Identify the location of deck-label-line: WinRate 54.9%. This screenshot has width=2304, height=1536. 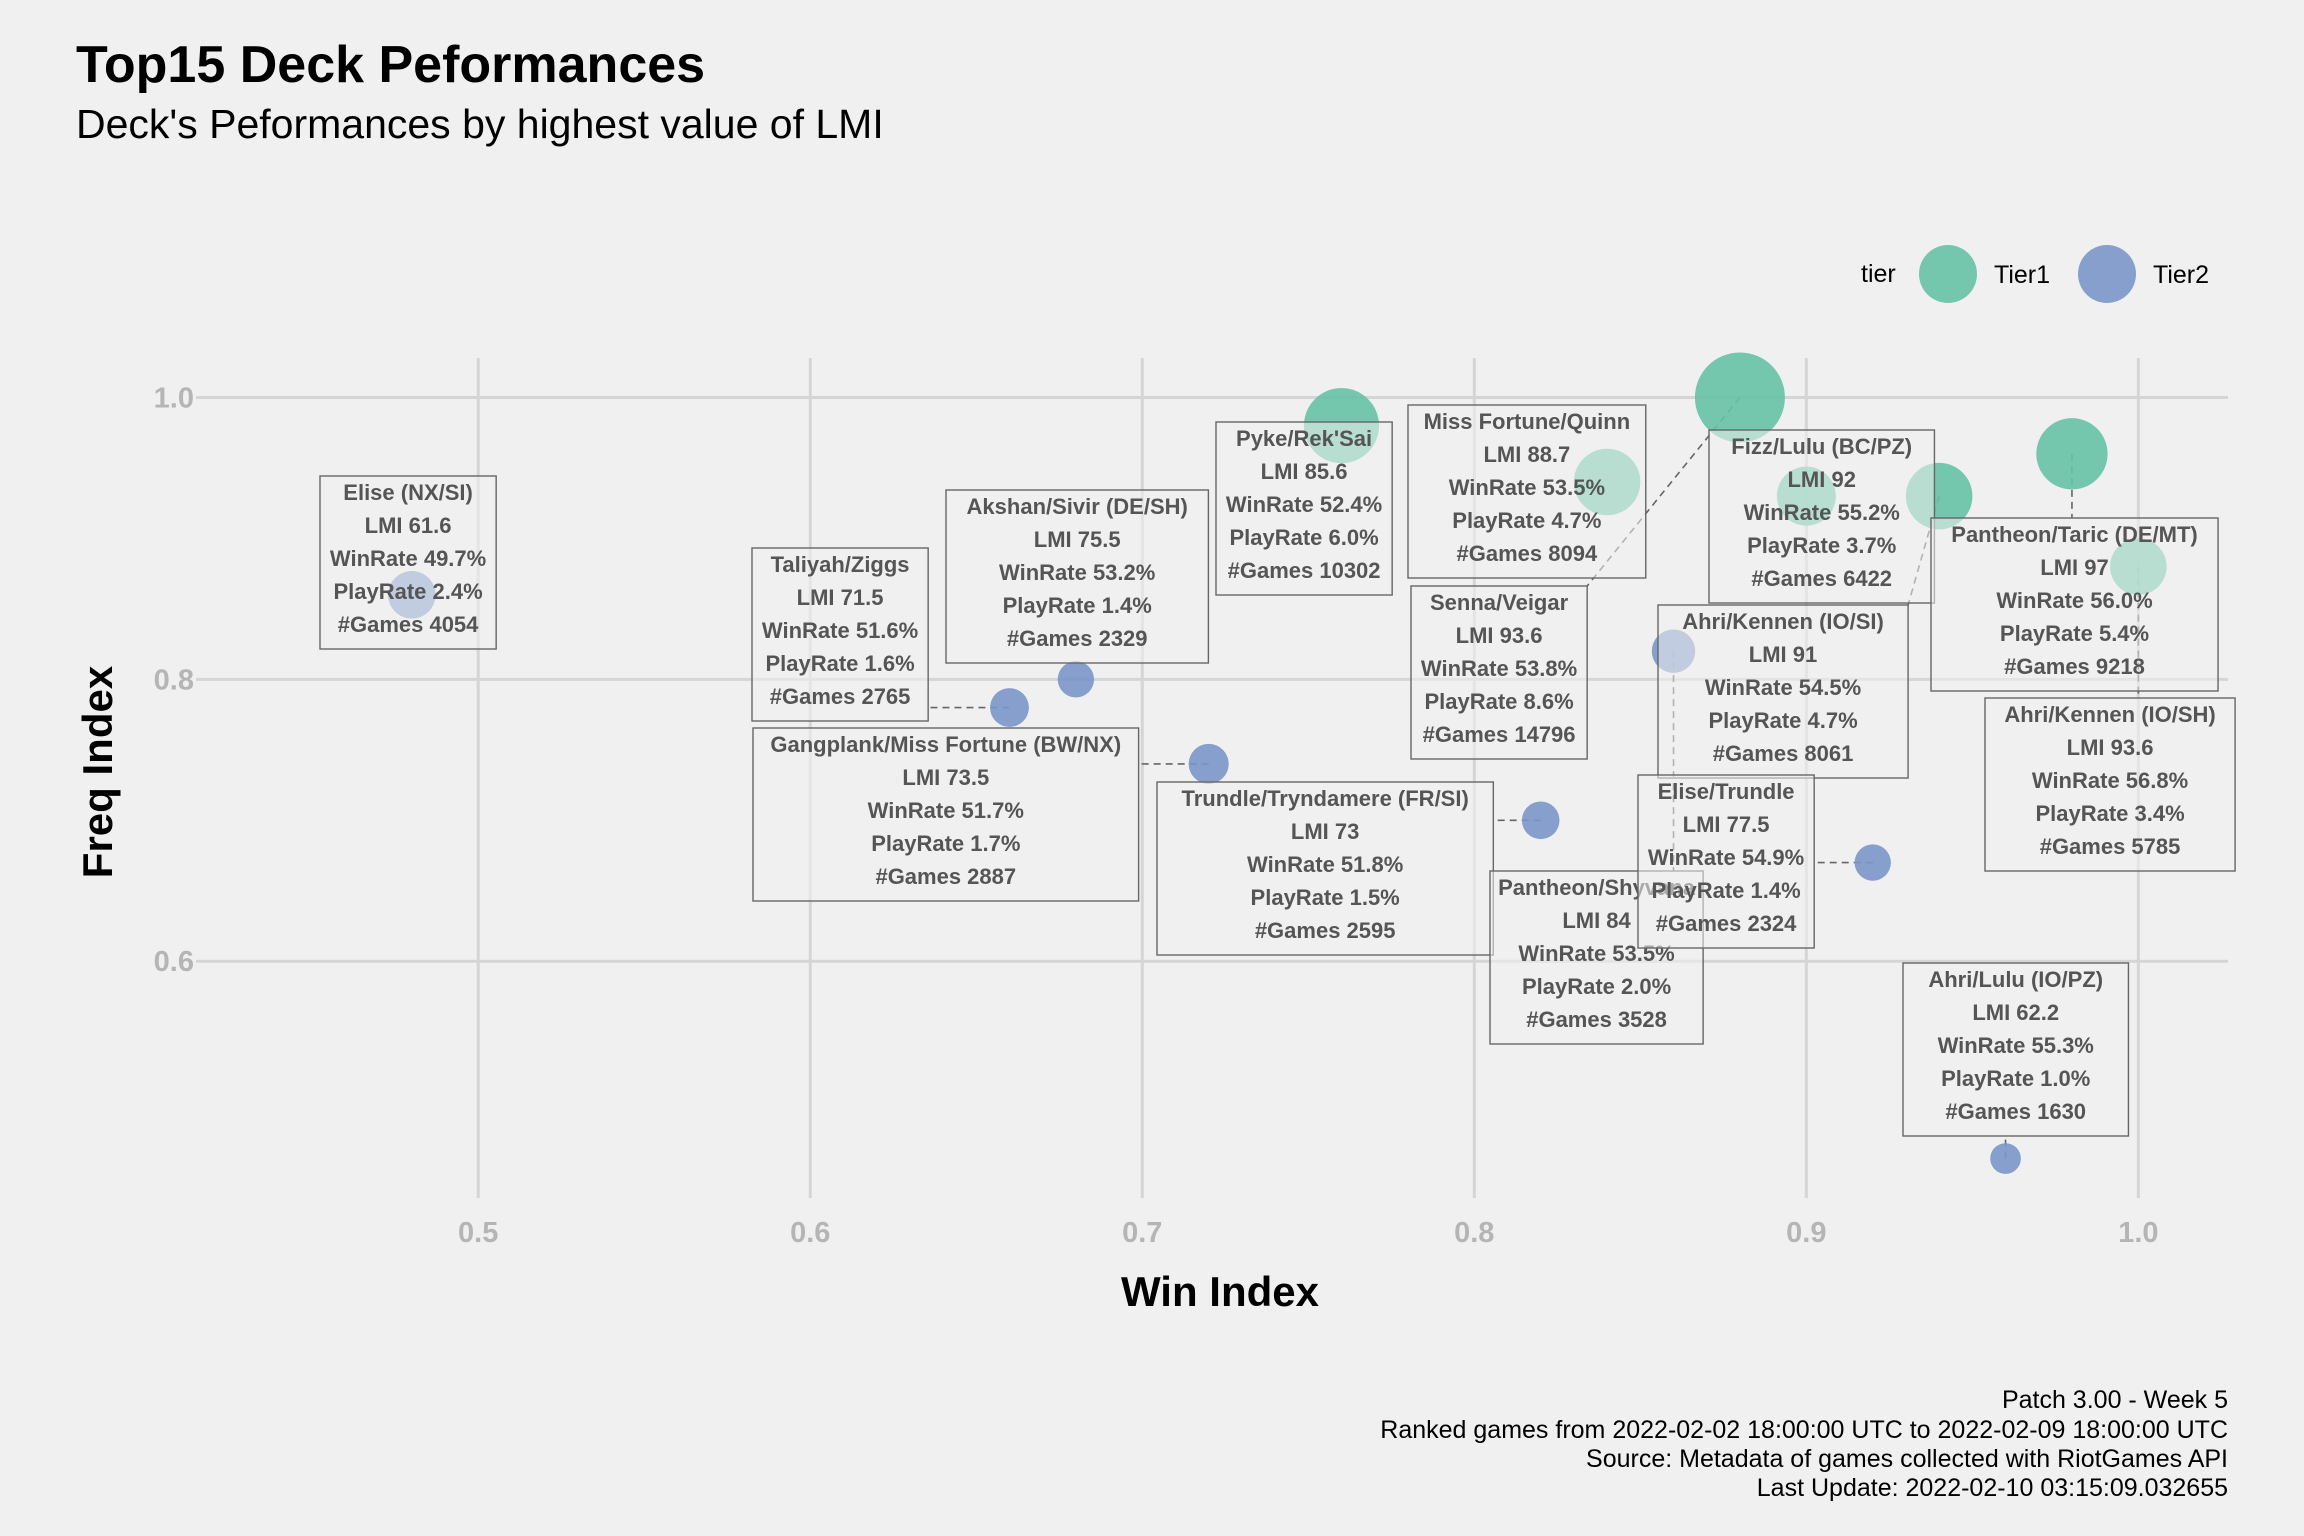
(1726, 857).